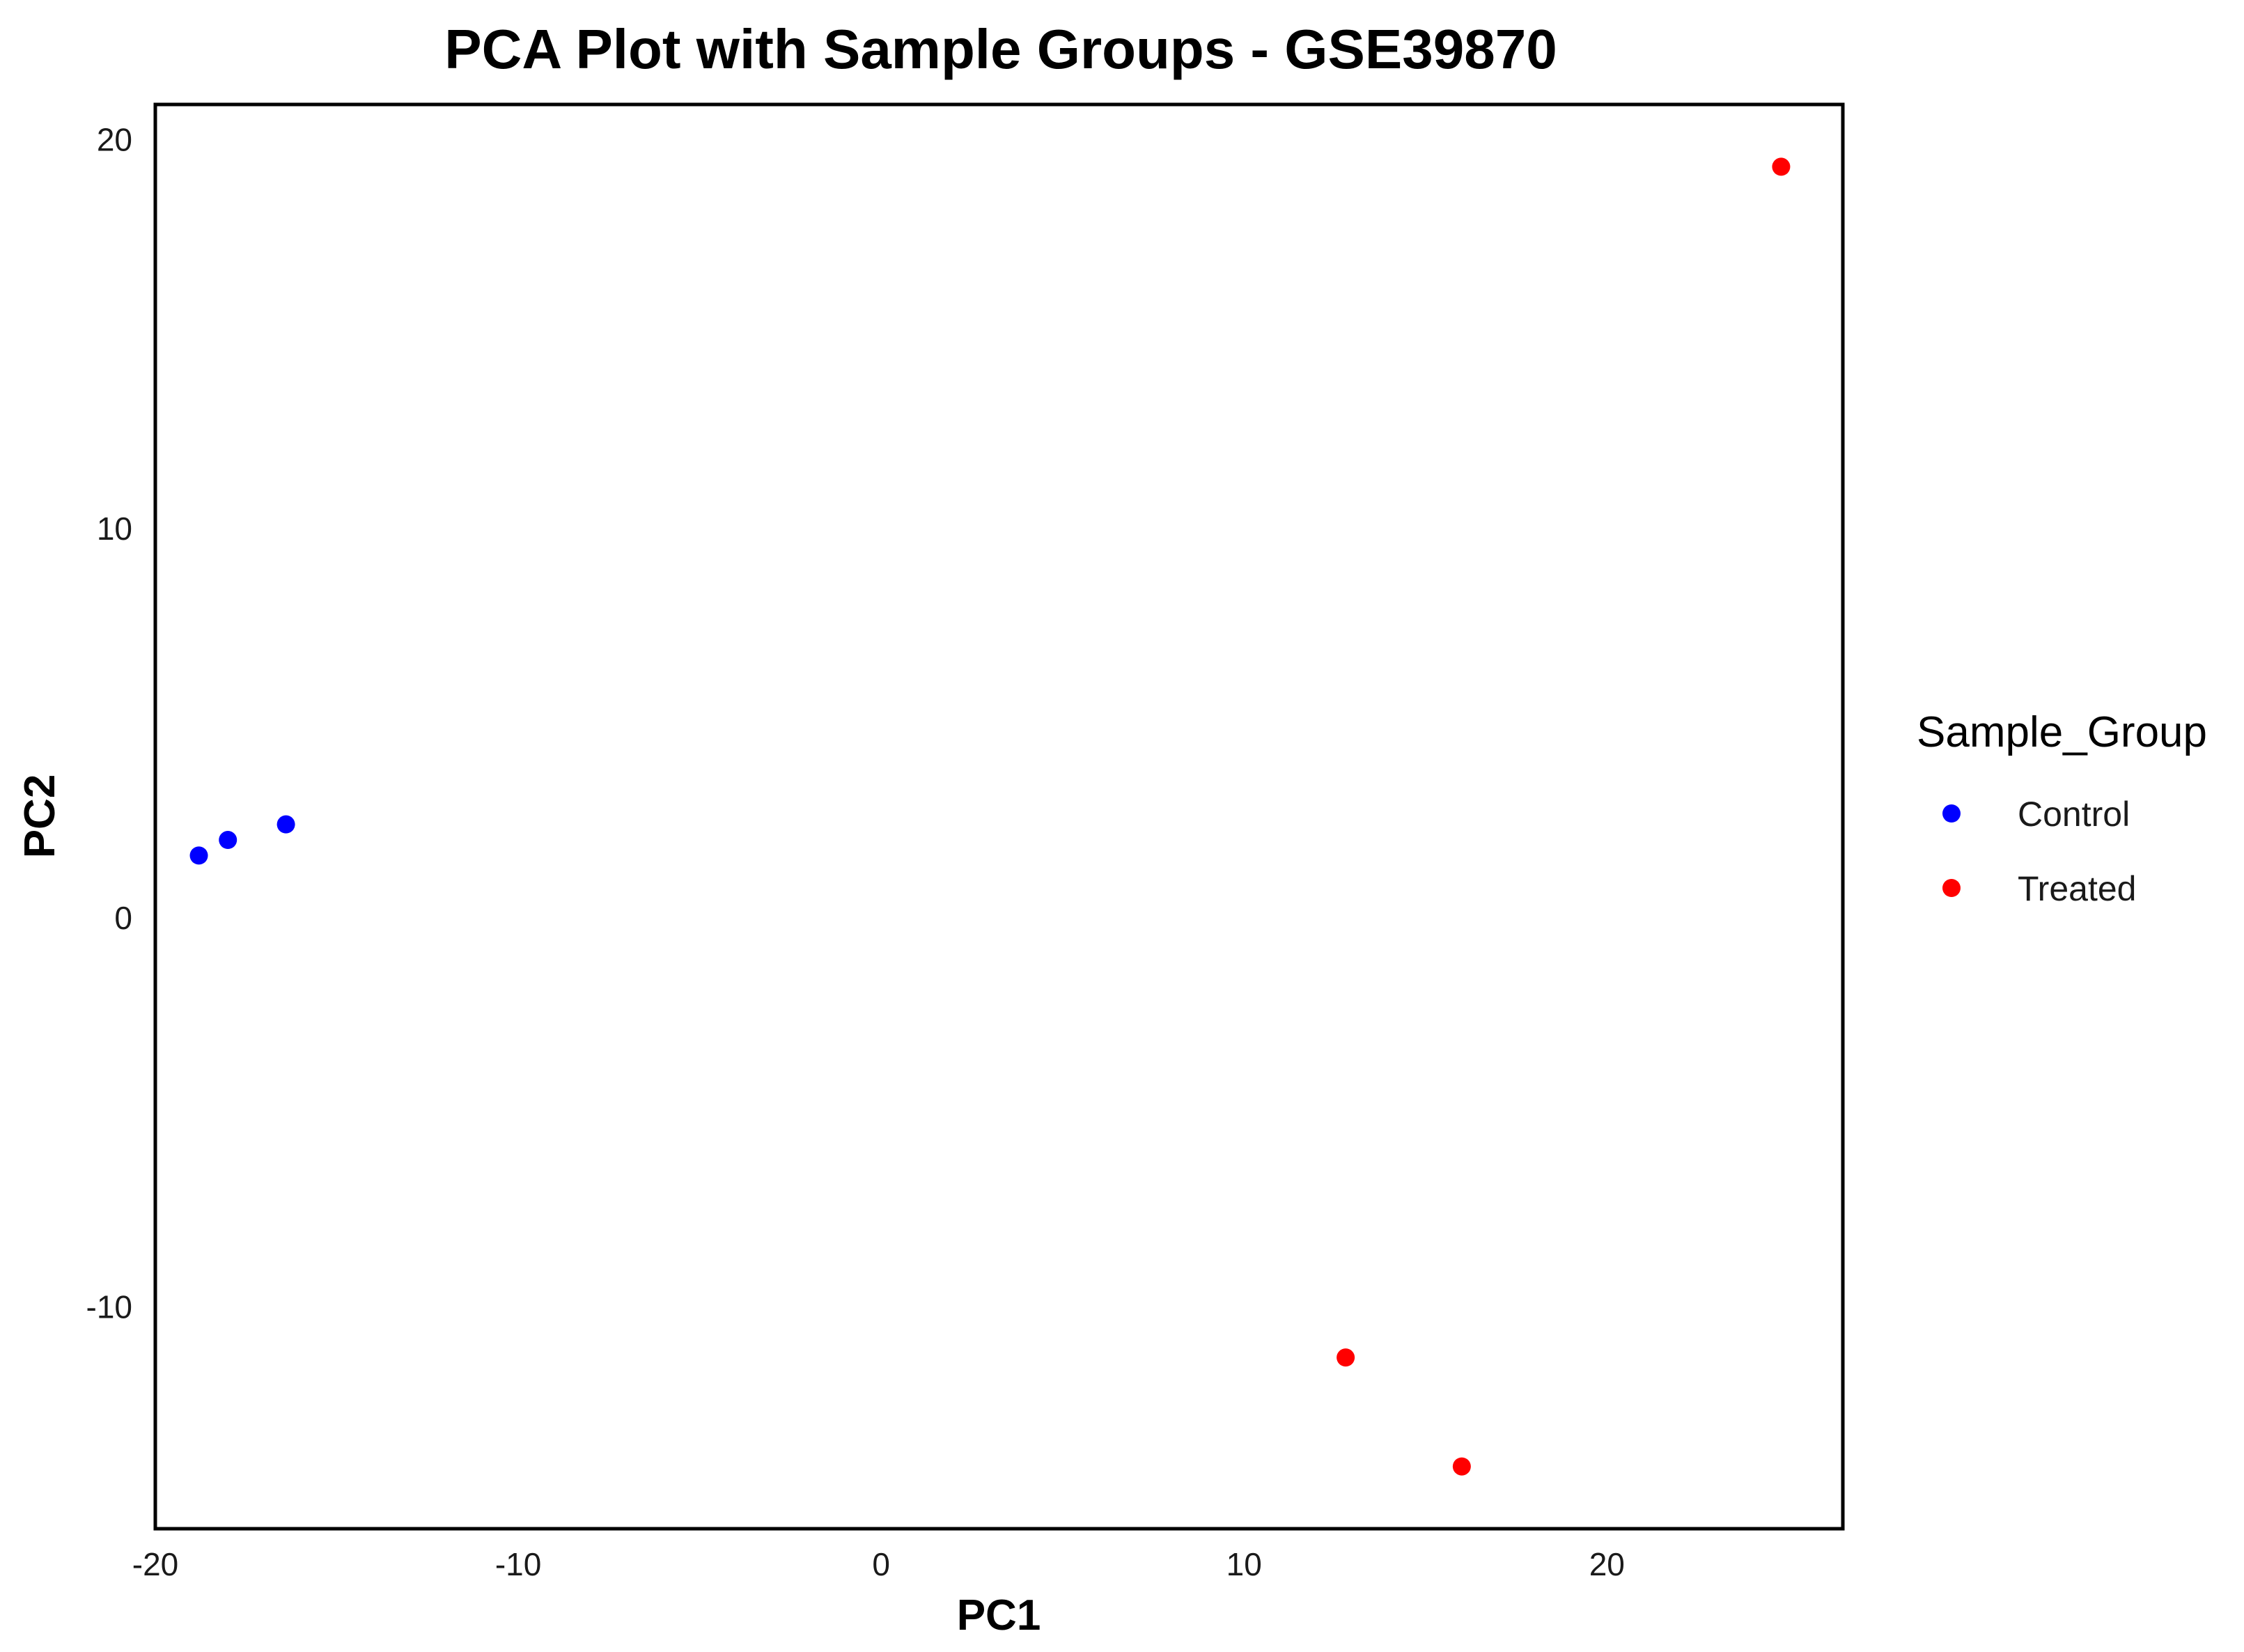 This screenshot has width=2244, height=1652. Describe the element at coordinates (2077, 889) in the screenshot. I see `legend-label-treated: Treated` at that location.